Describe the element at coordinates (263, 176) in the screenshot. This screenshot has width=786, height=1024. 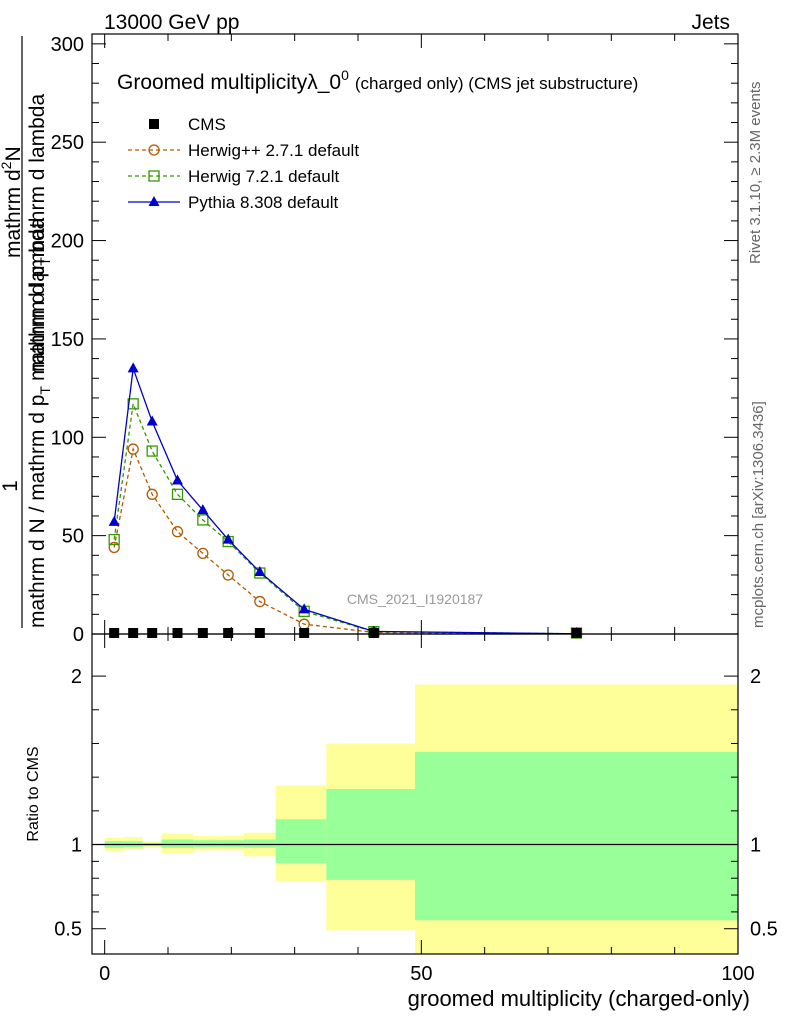
I see `legend-label: Herwig 7.2.1 default` at that location.